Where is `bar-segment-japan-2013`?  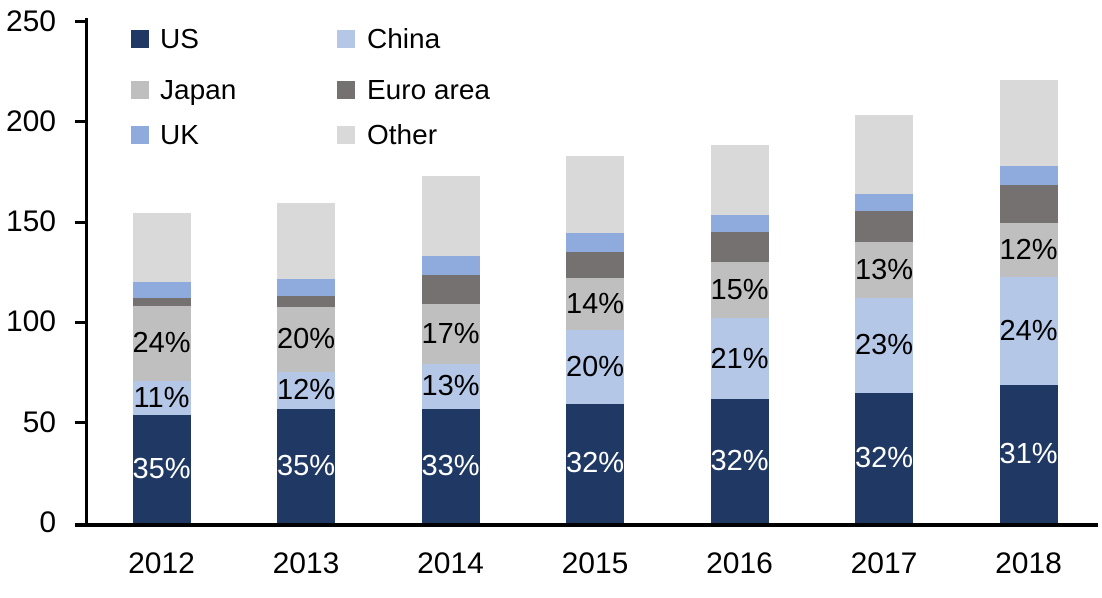 bar-segment-japan-2013 is located at coordinates (306, 339).